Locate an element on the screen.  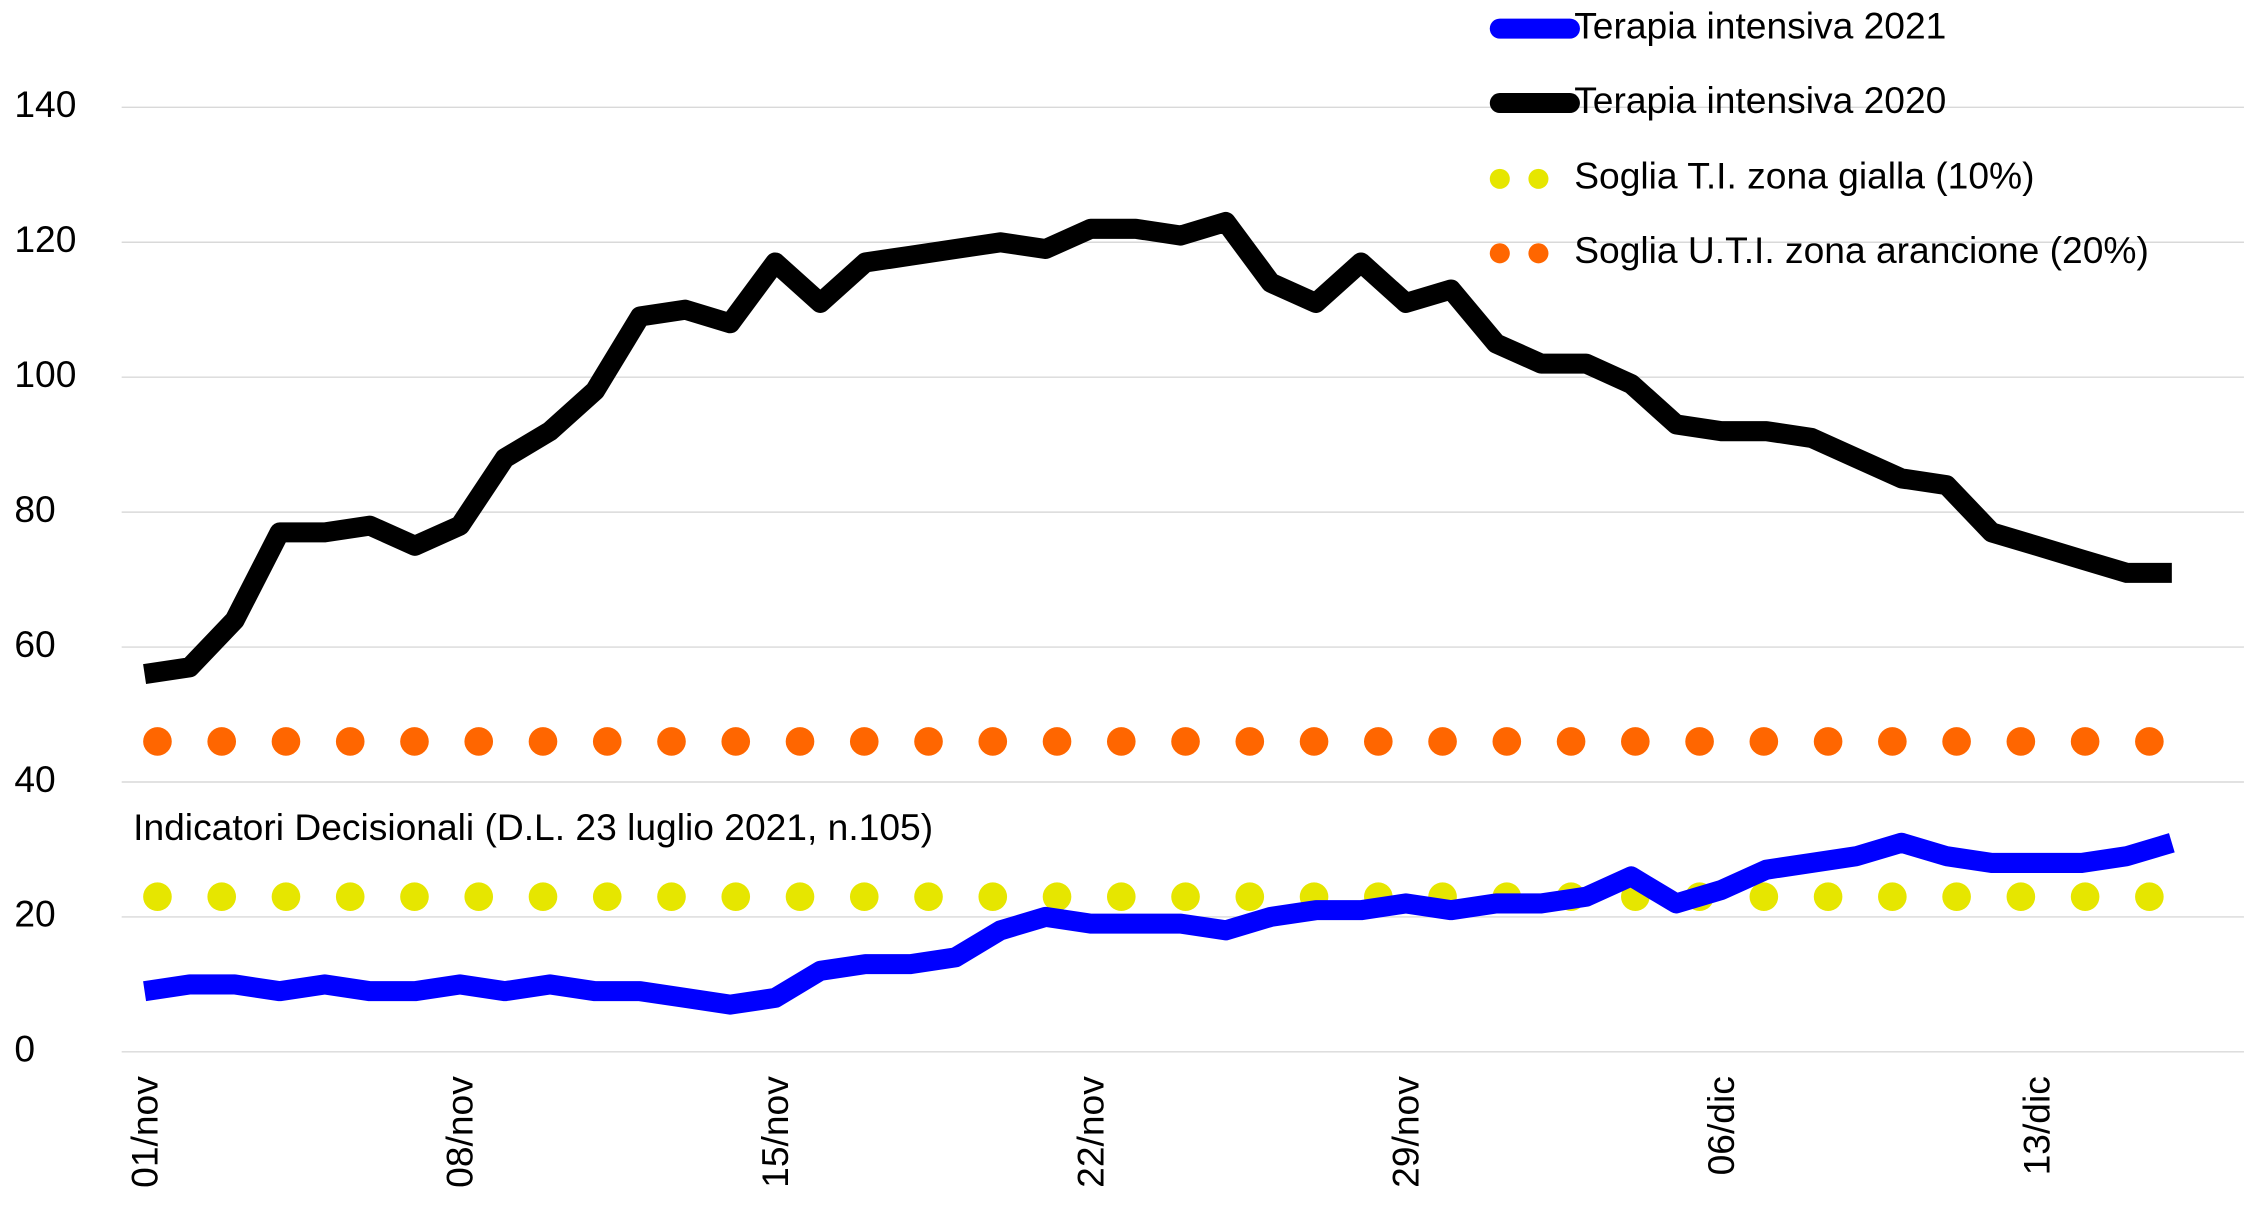
y-tick-label: 140 is located at coordinates (45, 104).